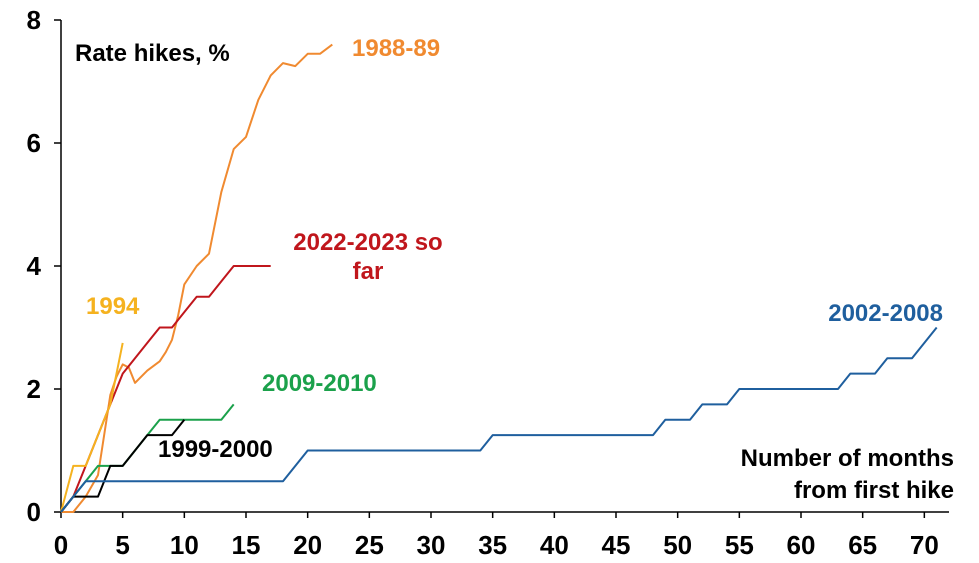 The width and height of the screenshot is (979, 563). What do you see at coordinates (215, 449) in the screenshot?
I see `series-label-1999-2000: 1999-2000` at bounding box center [215, 449].